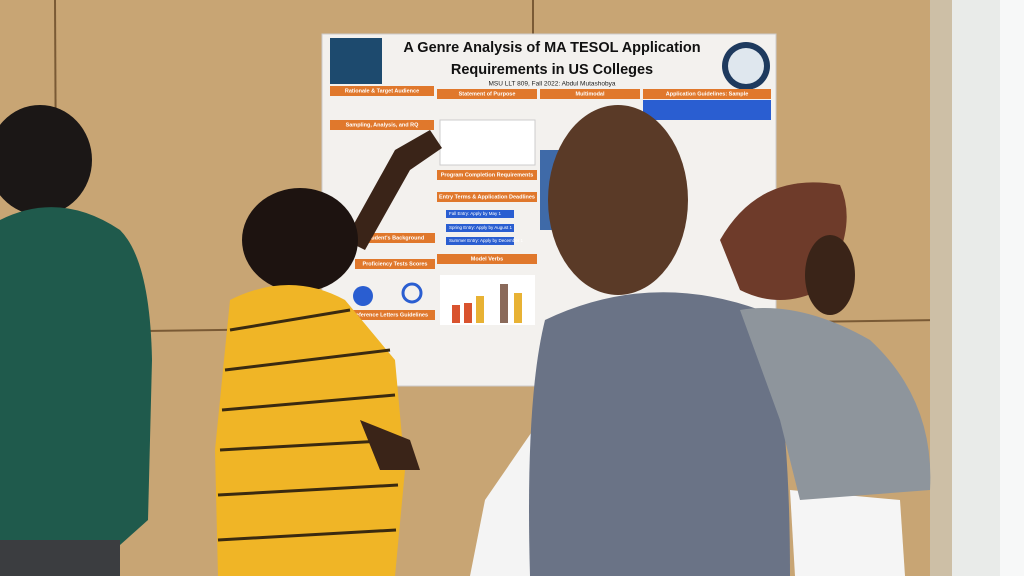 This screenshot has height=576, width=1024. What do you see at coordinates (475, 213) in the screenshot?
I see `entry-term: Fall Entry: Apply by May 1` at bounding box center [475, 213].